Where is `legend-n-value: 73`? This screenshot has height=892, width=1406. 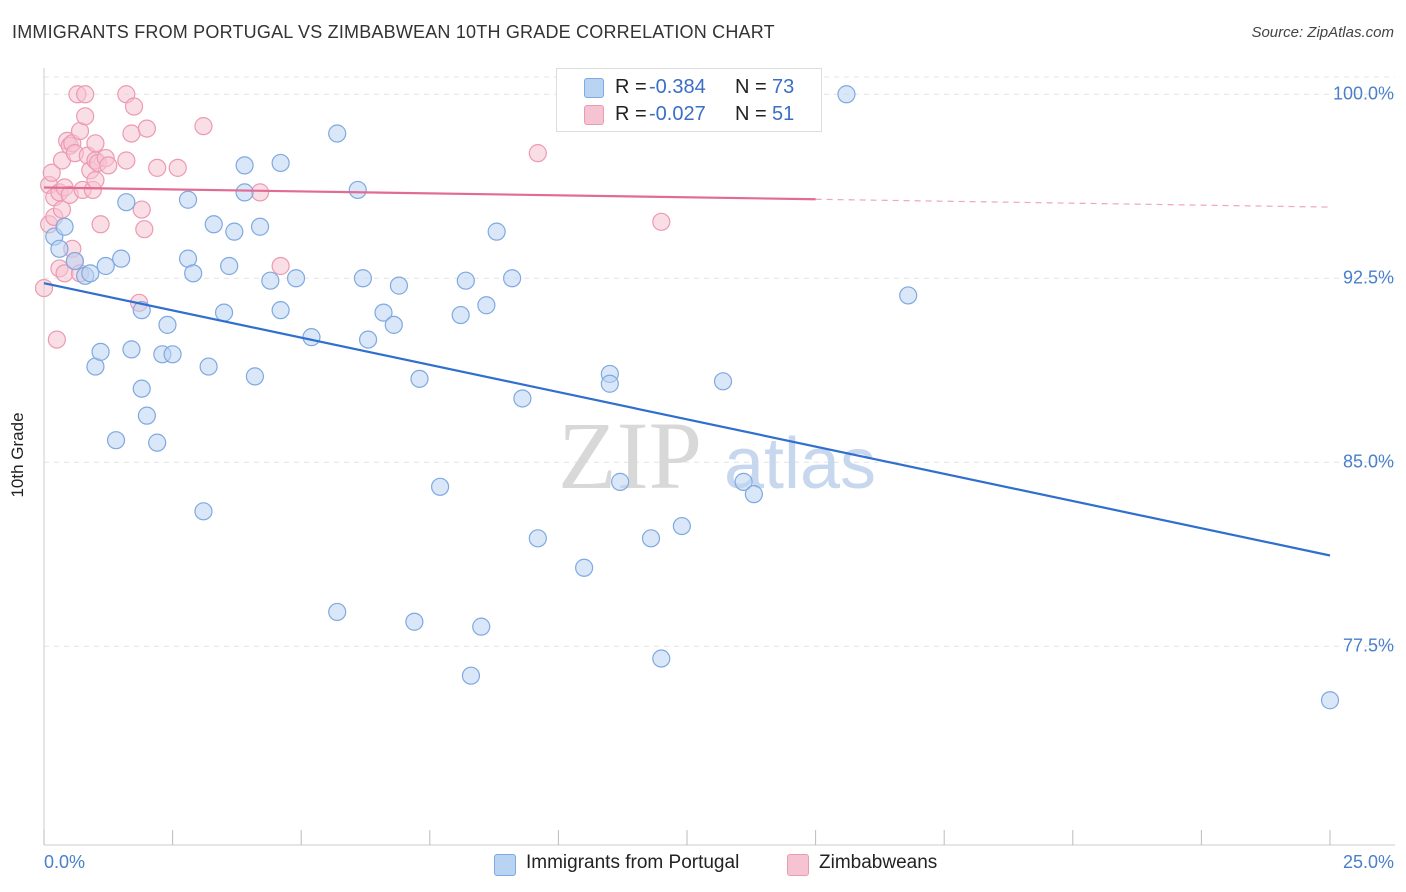
legend-n-value: 73 is located at coordinates (783, 87).